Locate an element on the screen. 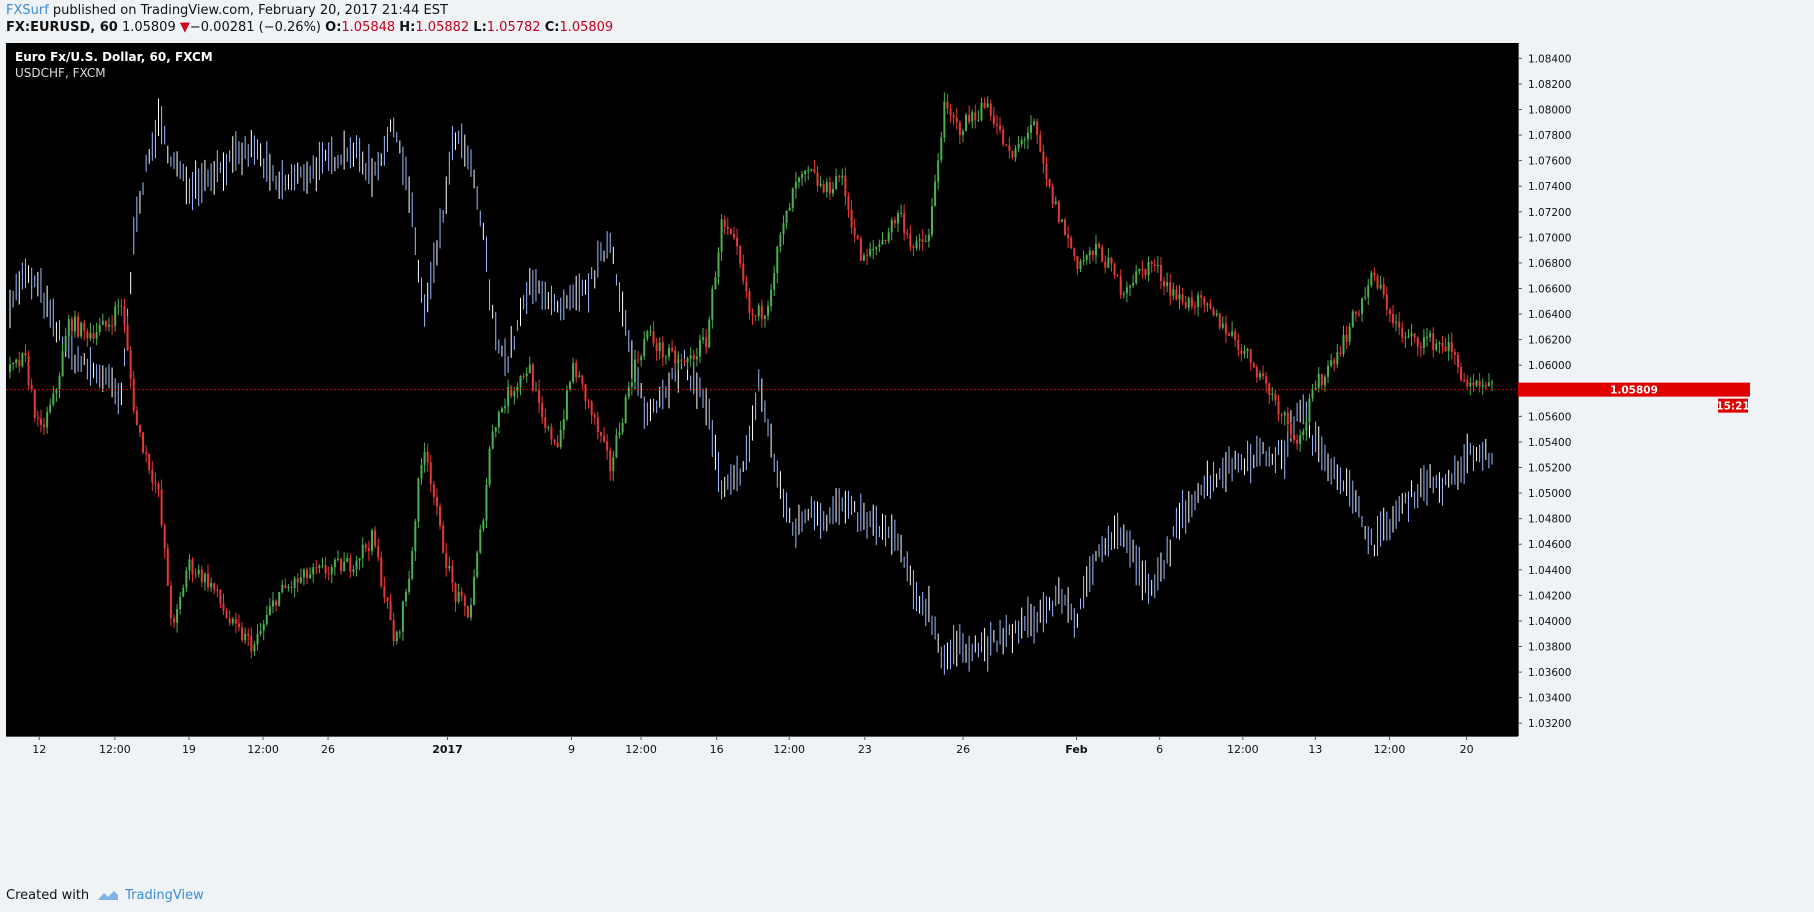  main-series-legend: Euro Fx/U.S. Dollar, 60, FXCM is located at coordinates (114, 57).